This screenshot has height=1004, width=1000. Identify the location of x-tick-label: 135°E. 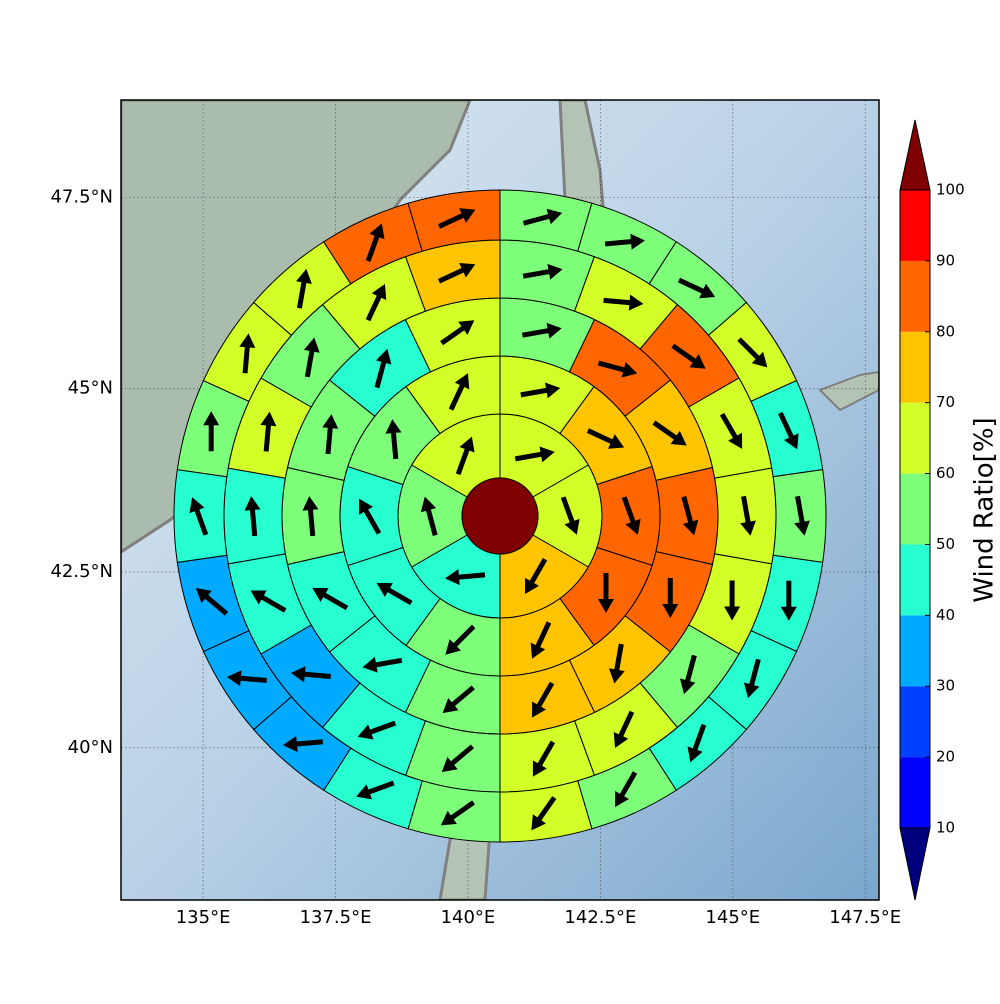
(203, 917).